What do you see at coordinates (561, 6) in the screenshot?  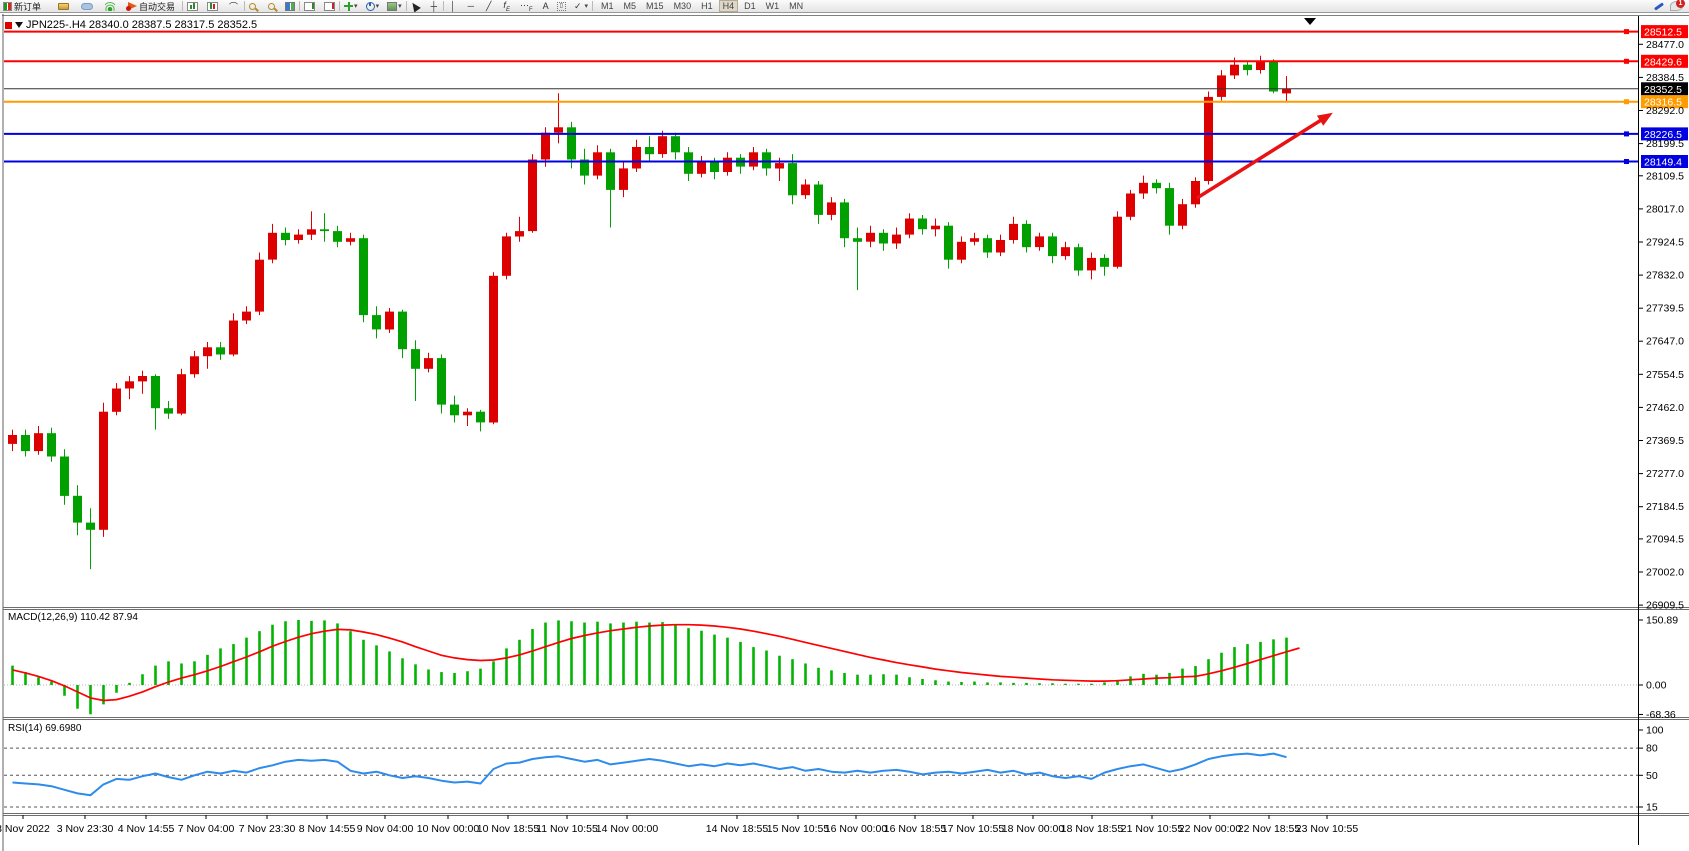 I see `label-tool-icon: ▯` at bounding box center [561, 6].